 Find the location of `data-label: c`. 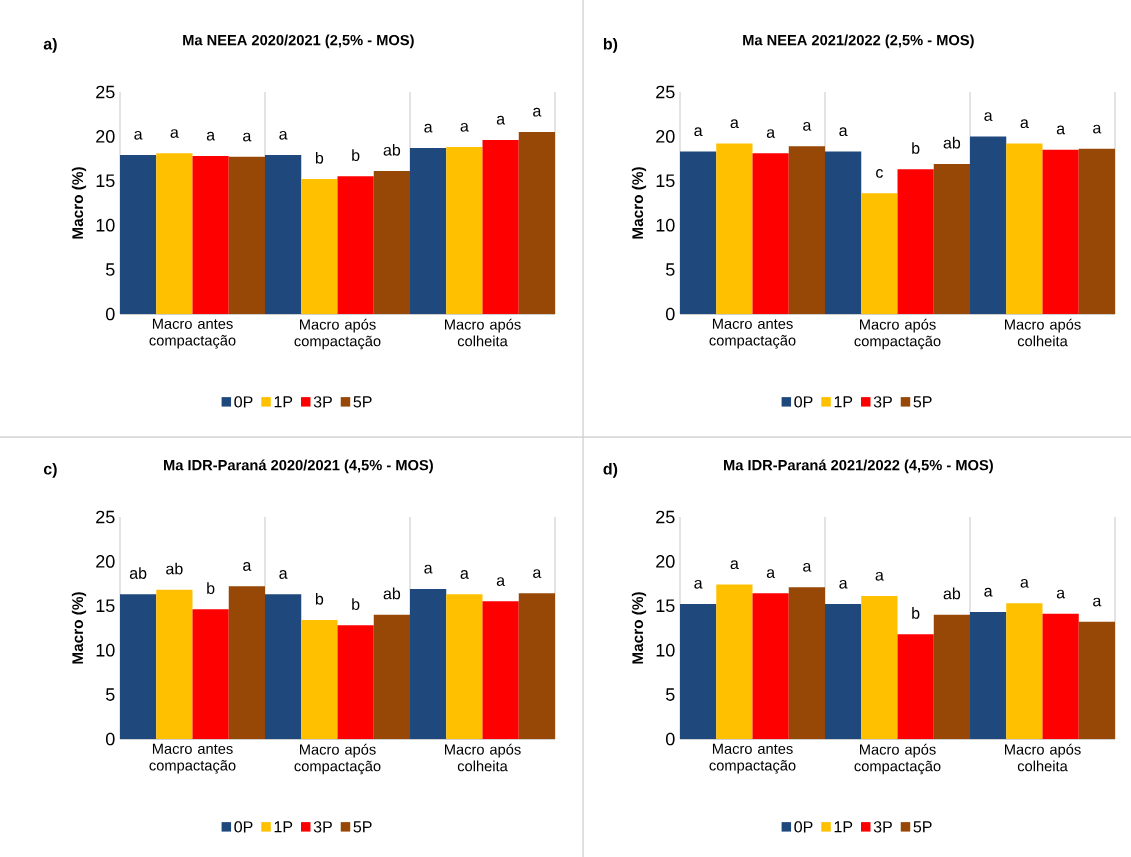

data-label: c is located at coordinates (879, 173).